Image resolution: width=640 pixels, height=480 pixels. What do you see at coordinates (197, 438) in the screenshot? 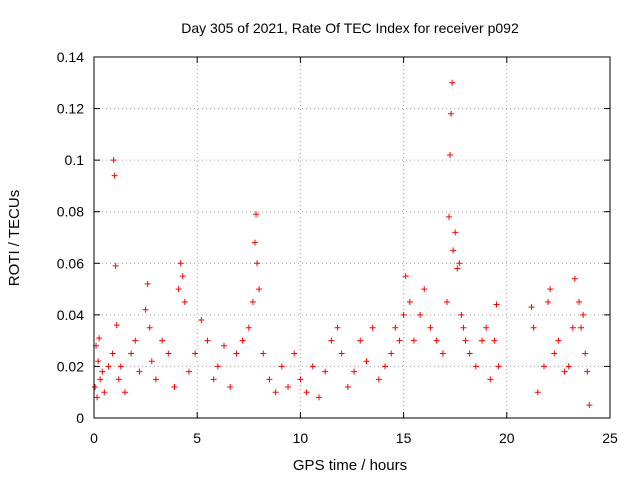
I see `x-tick-label: 5` at bounding box center [197, 438].